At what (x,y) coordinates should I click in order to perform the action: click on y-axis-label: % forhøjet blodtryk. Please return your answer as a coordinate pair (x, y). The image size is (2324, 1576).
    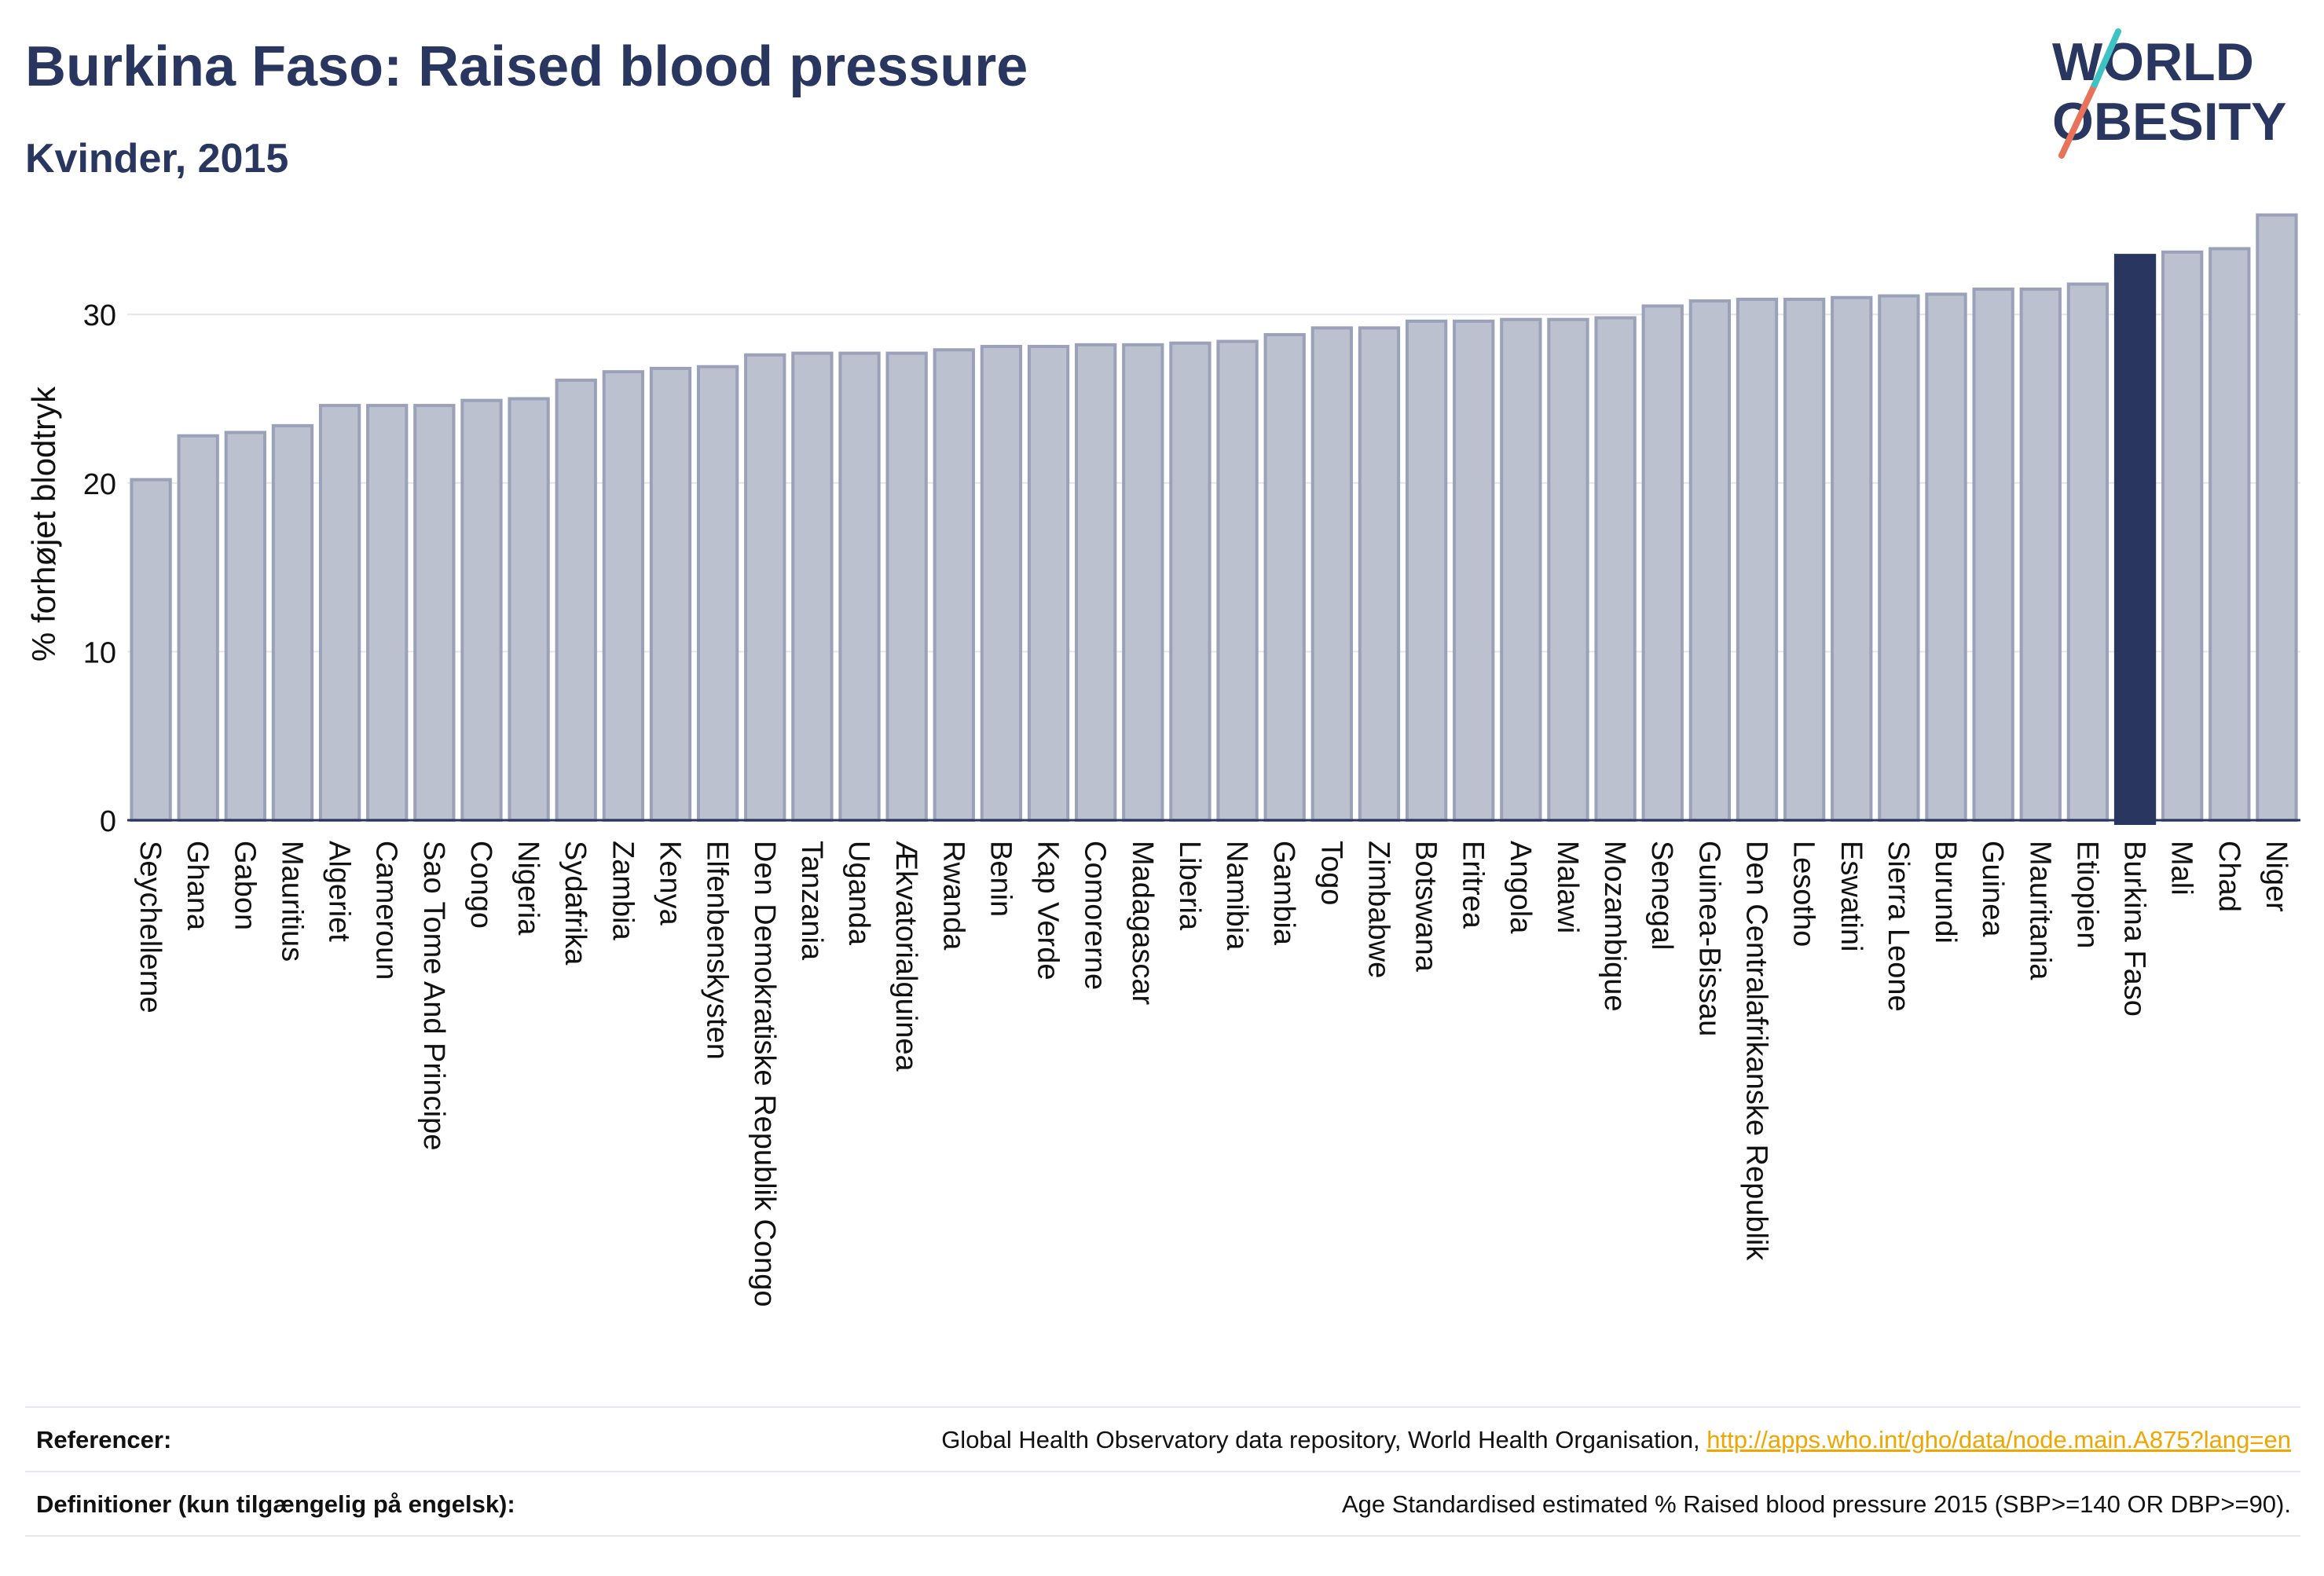
    Looking at the image, I should click on (43, 524).